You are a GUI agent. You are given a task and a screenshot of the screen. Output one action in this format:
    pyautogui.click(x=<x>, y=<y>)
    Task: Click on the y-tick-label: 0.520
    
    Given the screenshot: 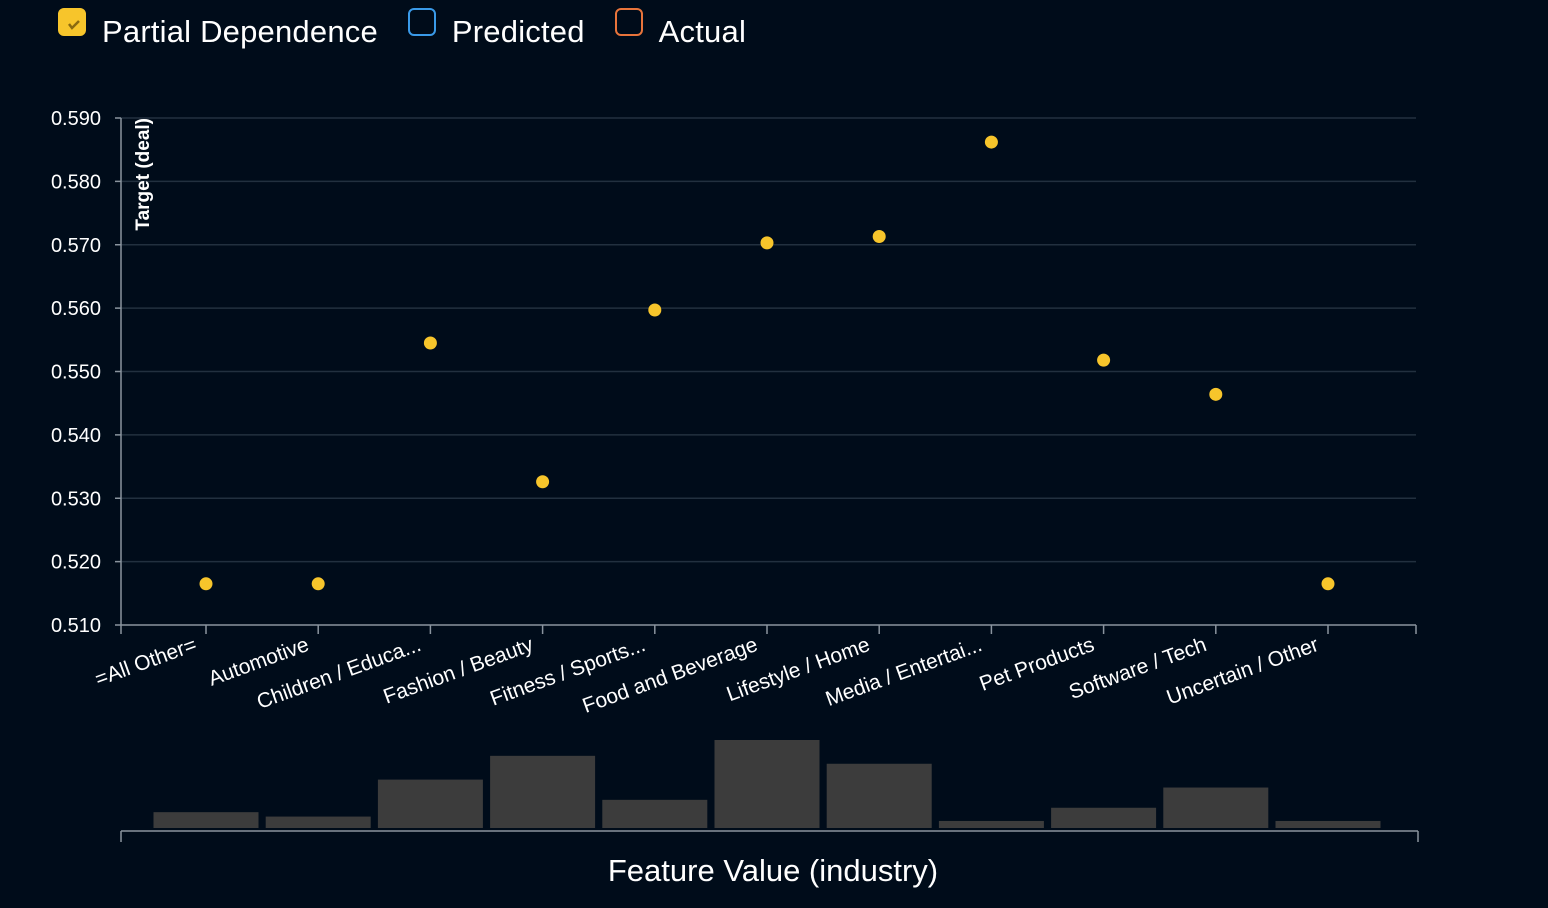 What is the action you would take?
    pyautogui.click(x=76, y=563)
    